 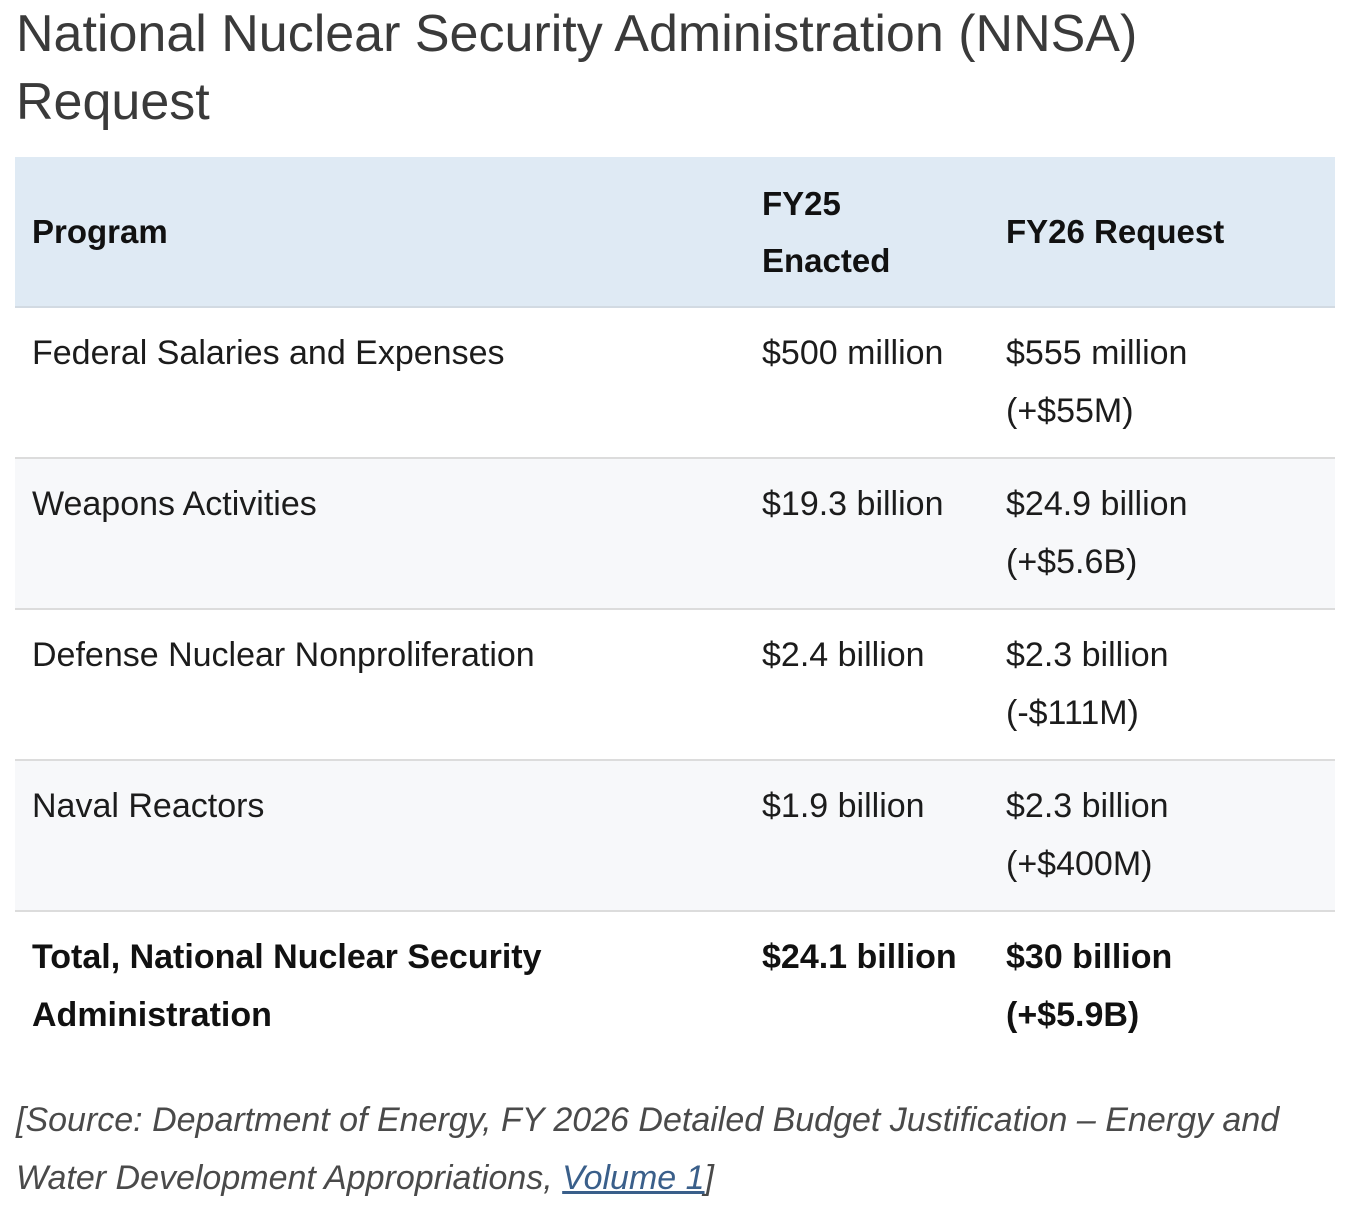 I want to click on header-program: Program, so click(x=380, y=232).